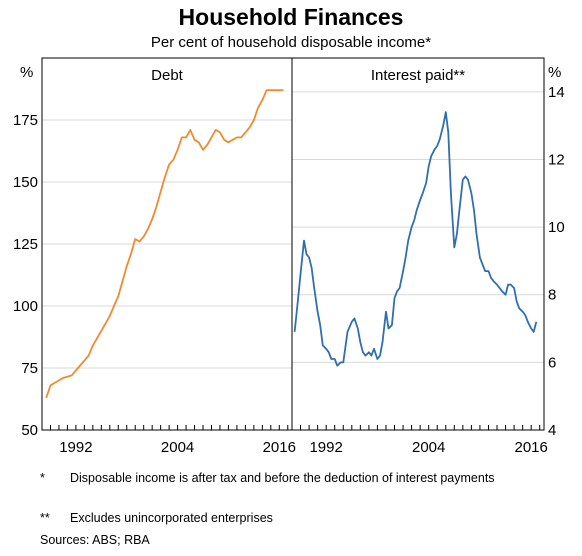  What do you see at coordinates (556, 227) in the screenshot?
I see `y-tick-label: 10` at bounding box center [556, 227].